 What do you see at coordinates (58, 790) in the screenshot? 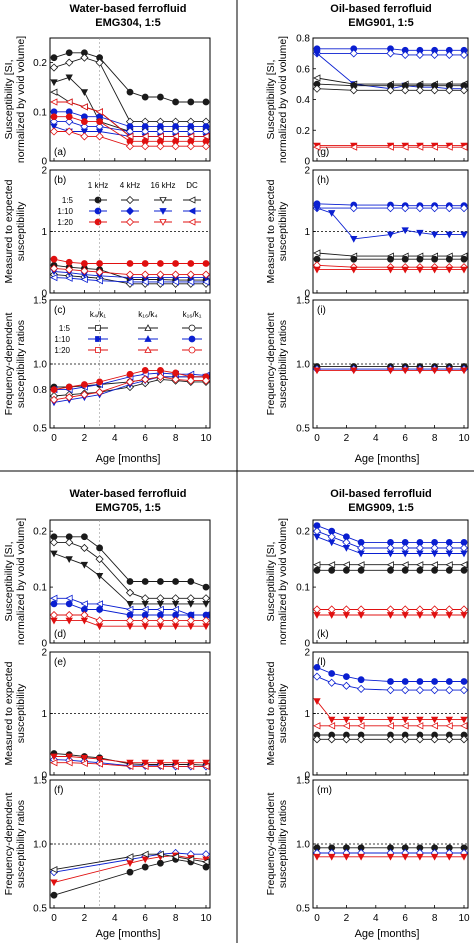
I see `panel-letter: (f)` at bounding box center [58, 790].